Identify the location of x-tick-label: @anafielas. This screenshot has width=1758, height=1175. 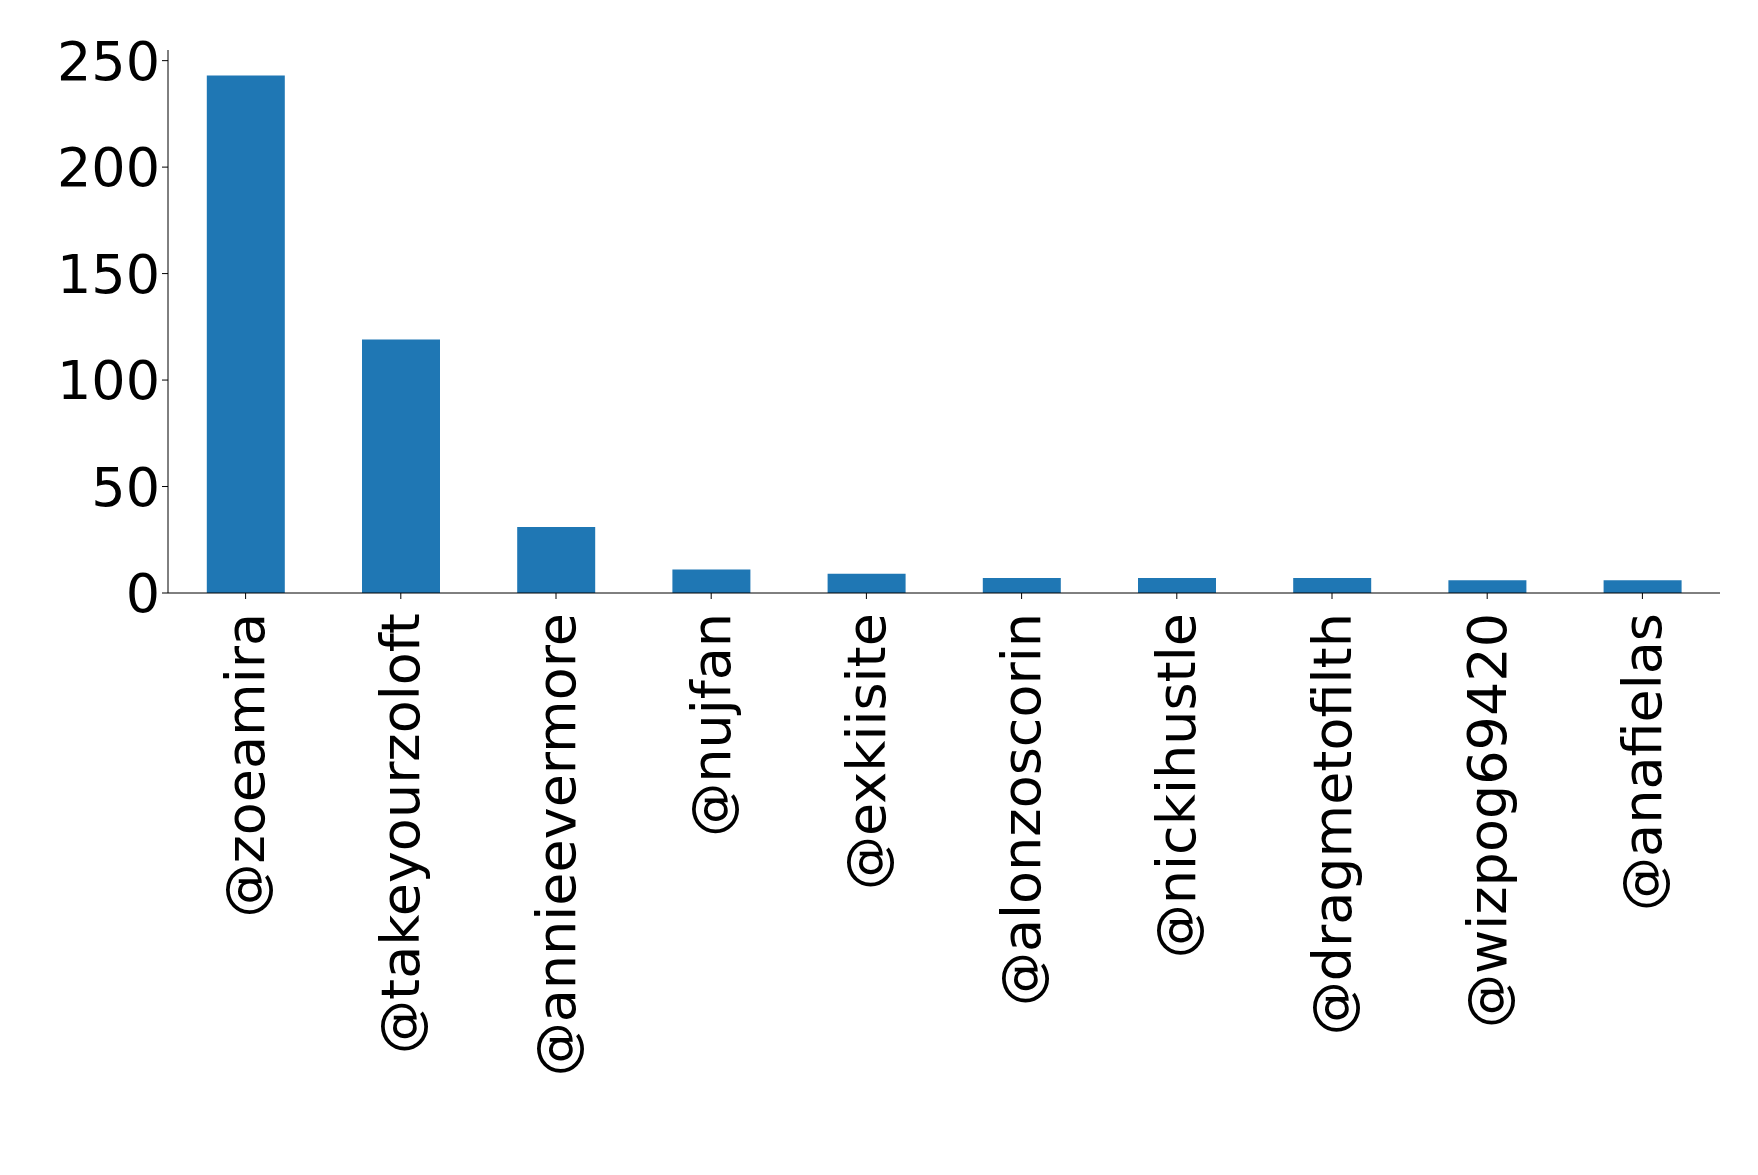
(1642, 762).